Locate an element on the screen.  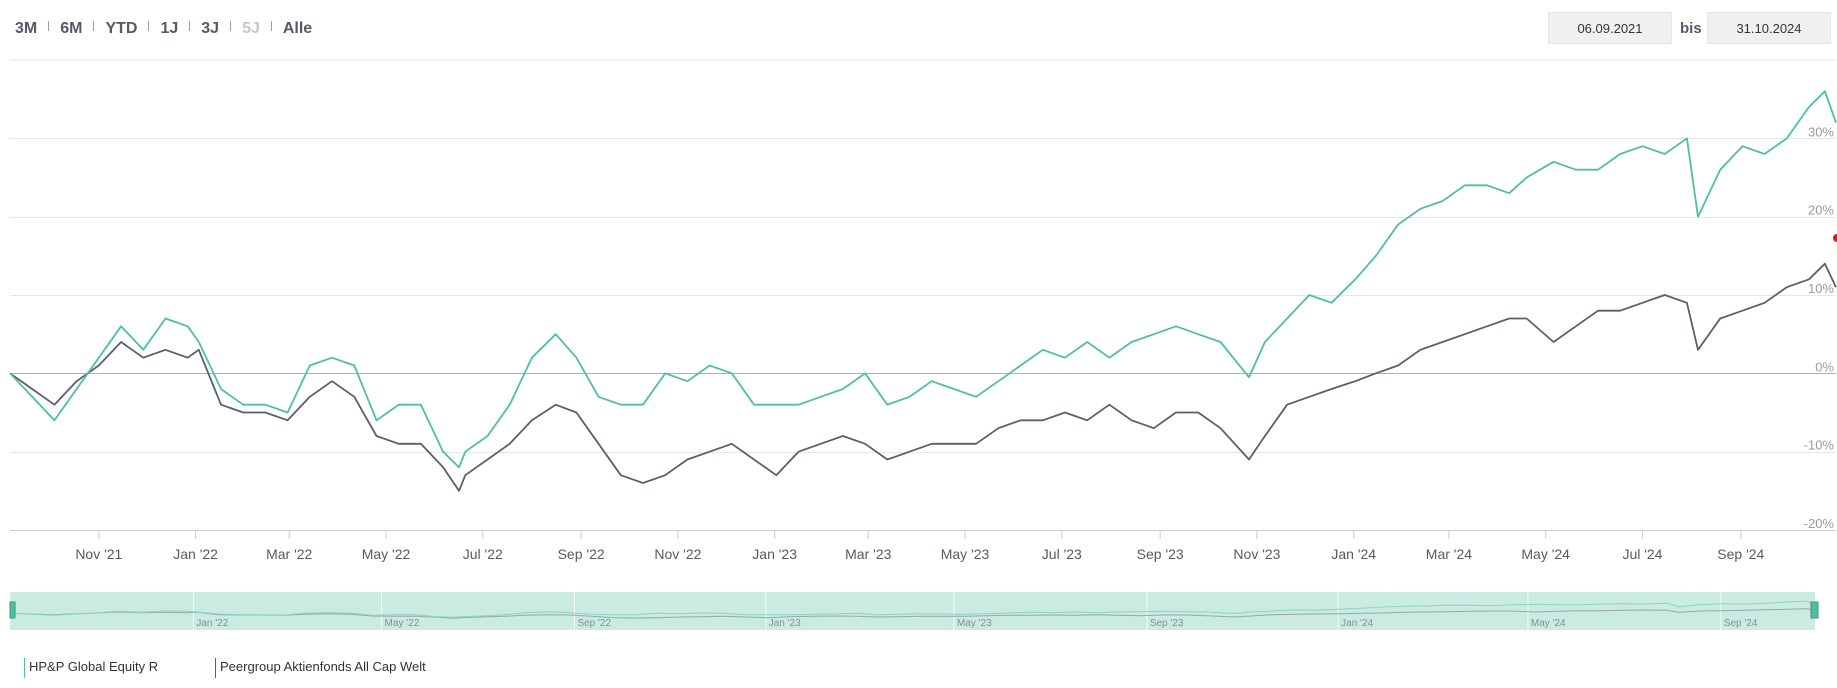
x-tick-label: Sep '22 is located at coordinates (581, 554).